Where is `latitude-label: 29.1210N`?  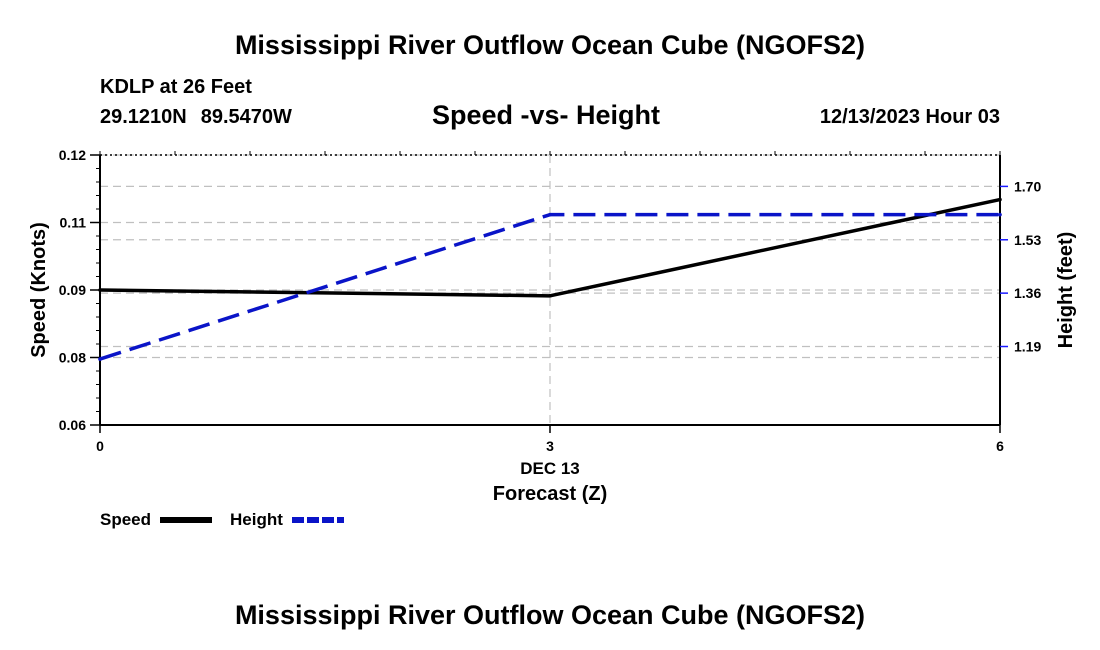 latitude-label: 29.1210N is located at coordinates (143, 117).